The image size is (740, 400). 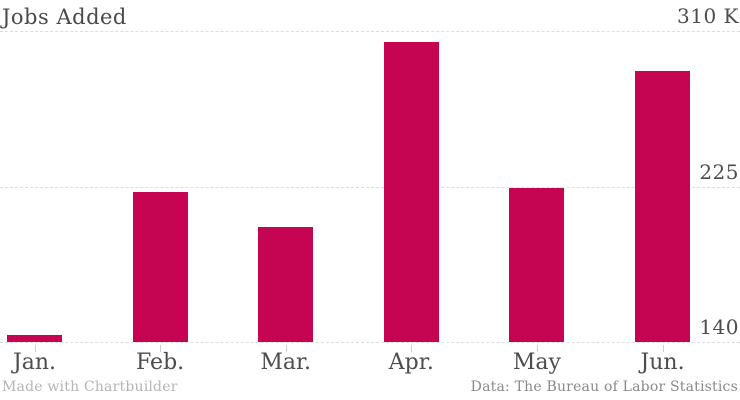 I want to click on chartbuilder-credit: Made with Chartbuilder, so click(x=90, y=387).